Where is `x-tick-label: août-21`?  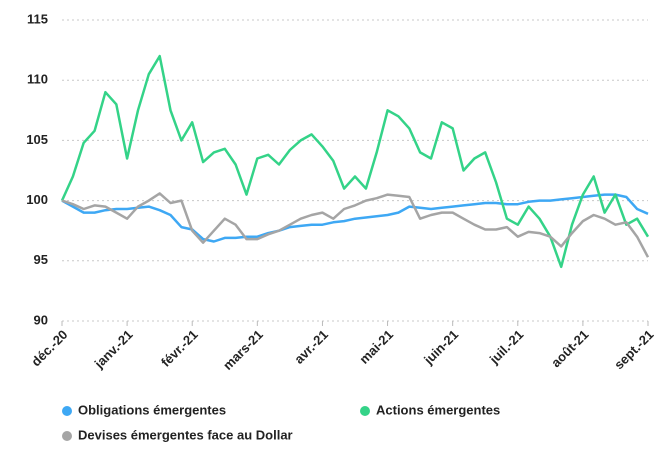 x-tick-label: août-21 is located at coordinates (569, 348).